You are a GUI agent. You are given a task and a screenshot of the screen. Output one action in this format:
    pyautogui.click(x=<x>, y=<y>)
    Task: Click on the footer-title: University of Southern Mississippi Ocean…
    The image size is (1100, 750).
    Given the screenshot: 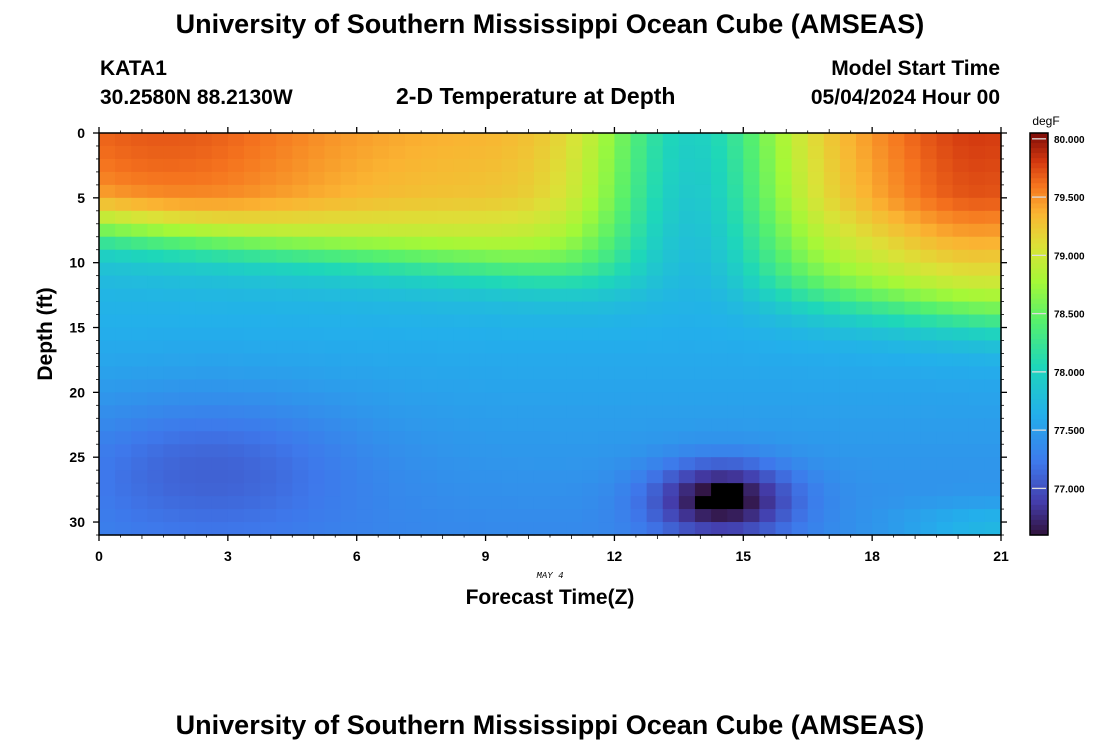 What is the action you would take?
    pyautogui.click(x=550, y=725)
    